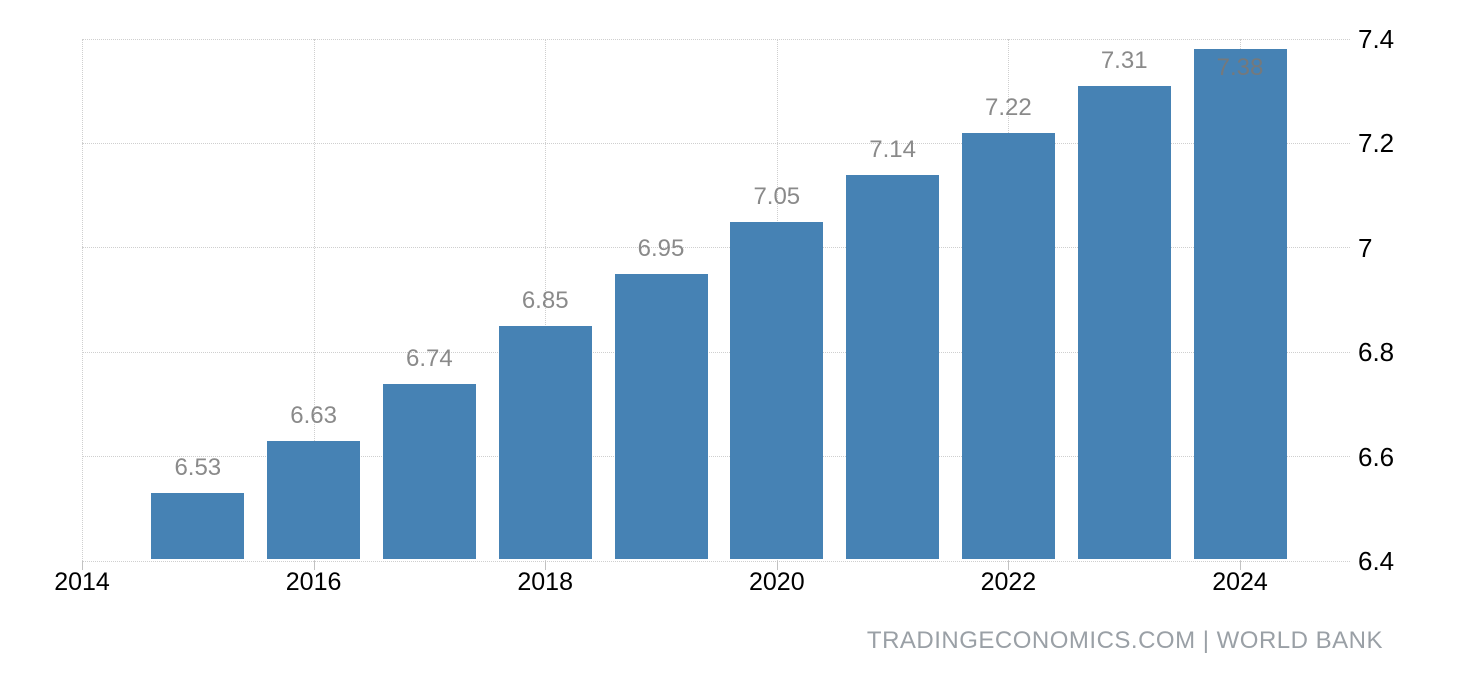 The width and height of the screenshot is (1460, 680). What do you see at coordinates (1124, 60) in the screenshot?
I see `bar-value-label: 7.31` at bounding box center [1124, 60].